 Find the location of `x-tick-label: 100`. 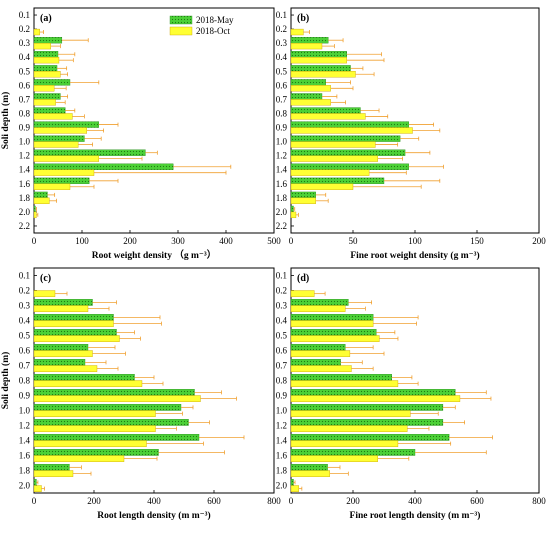

x-tick-label: 100 is located at coordinates (415, 241).